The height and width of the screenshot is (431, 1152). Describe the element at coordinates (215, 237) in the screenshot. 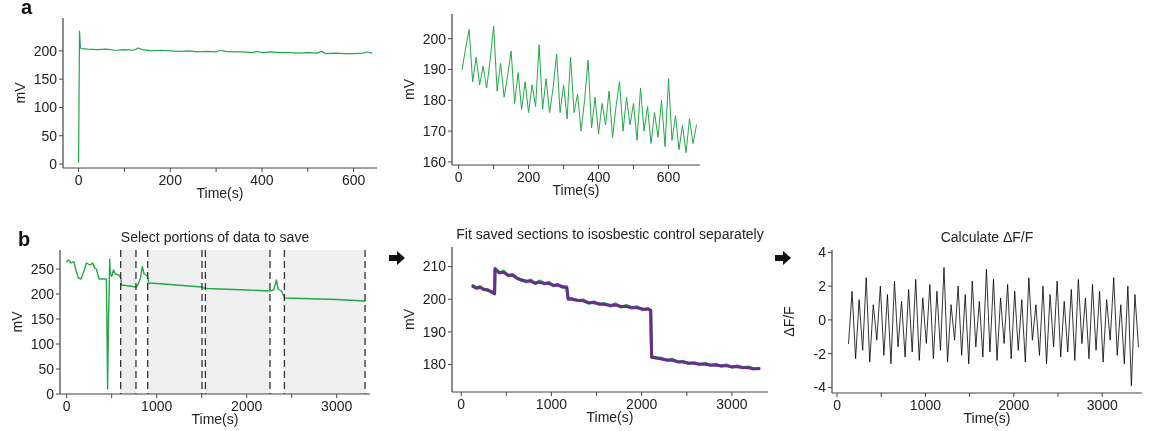

I see `chart-title: Select portions of data to save` at that location.